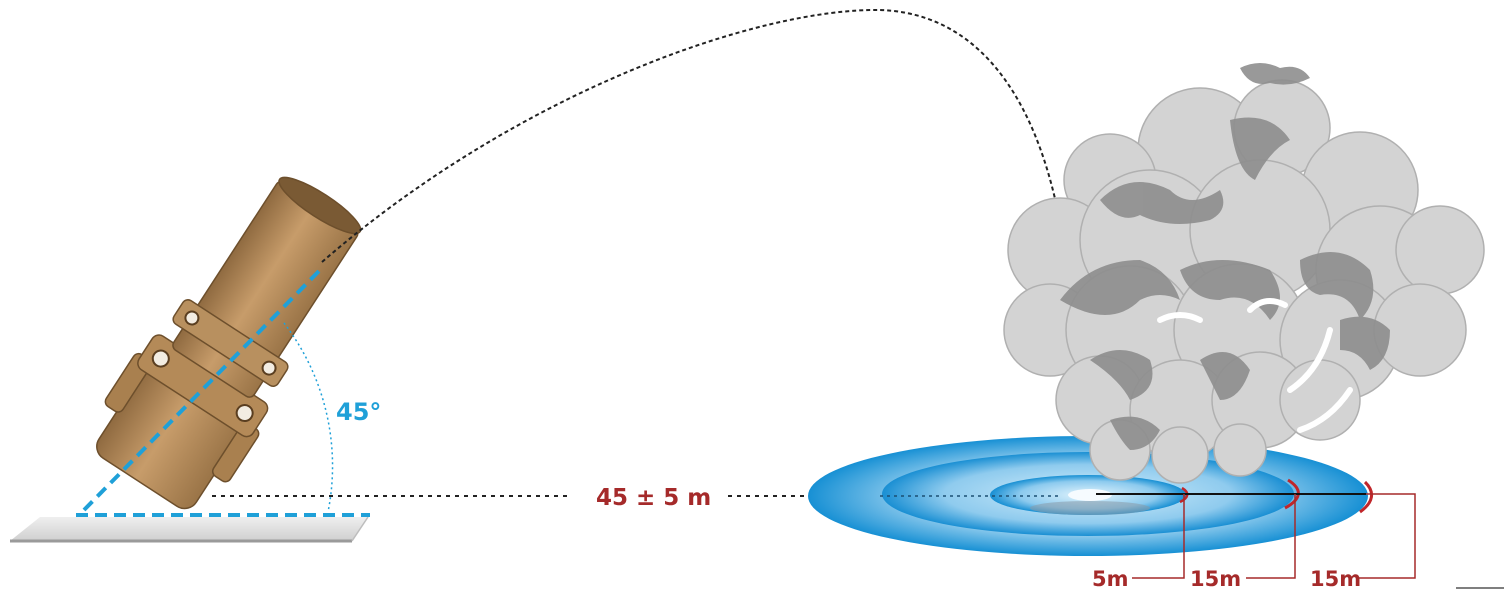  Describe the element at coordinates (308, 417) in the screenshot. I see `angle-arc` at that location.